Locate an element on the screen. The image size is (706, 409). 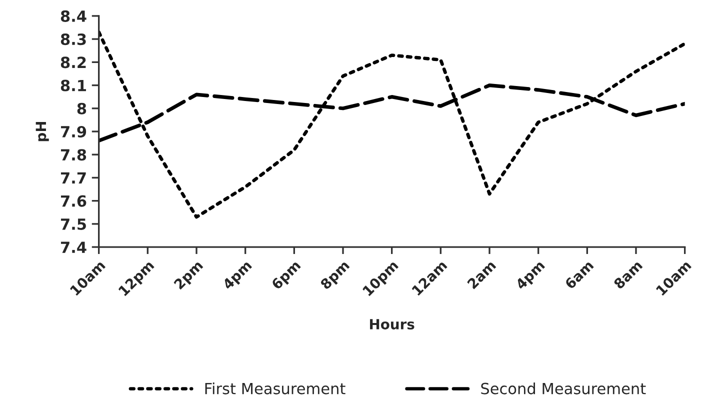
y-tick-label: 8.1 is located at coordinates (73, 86).